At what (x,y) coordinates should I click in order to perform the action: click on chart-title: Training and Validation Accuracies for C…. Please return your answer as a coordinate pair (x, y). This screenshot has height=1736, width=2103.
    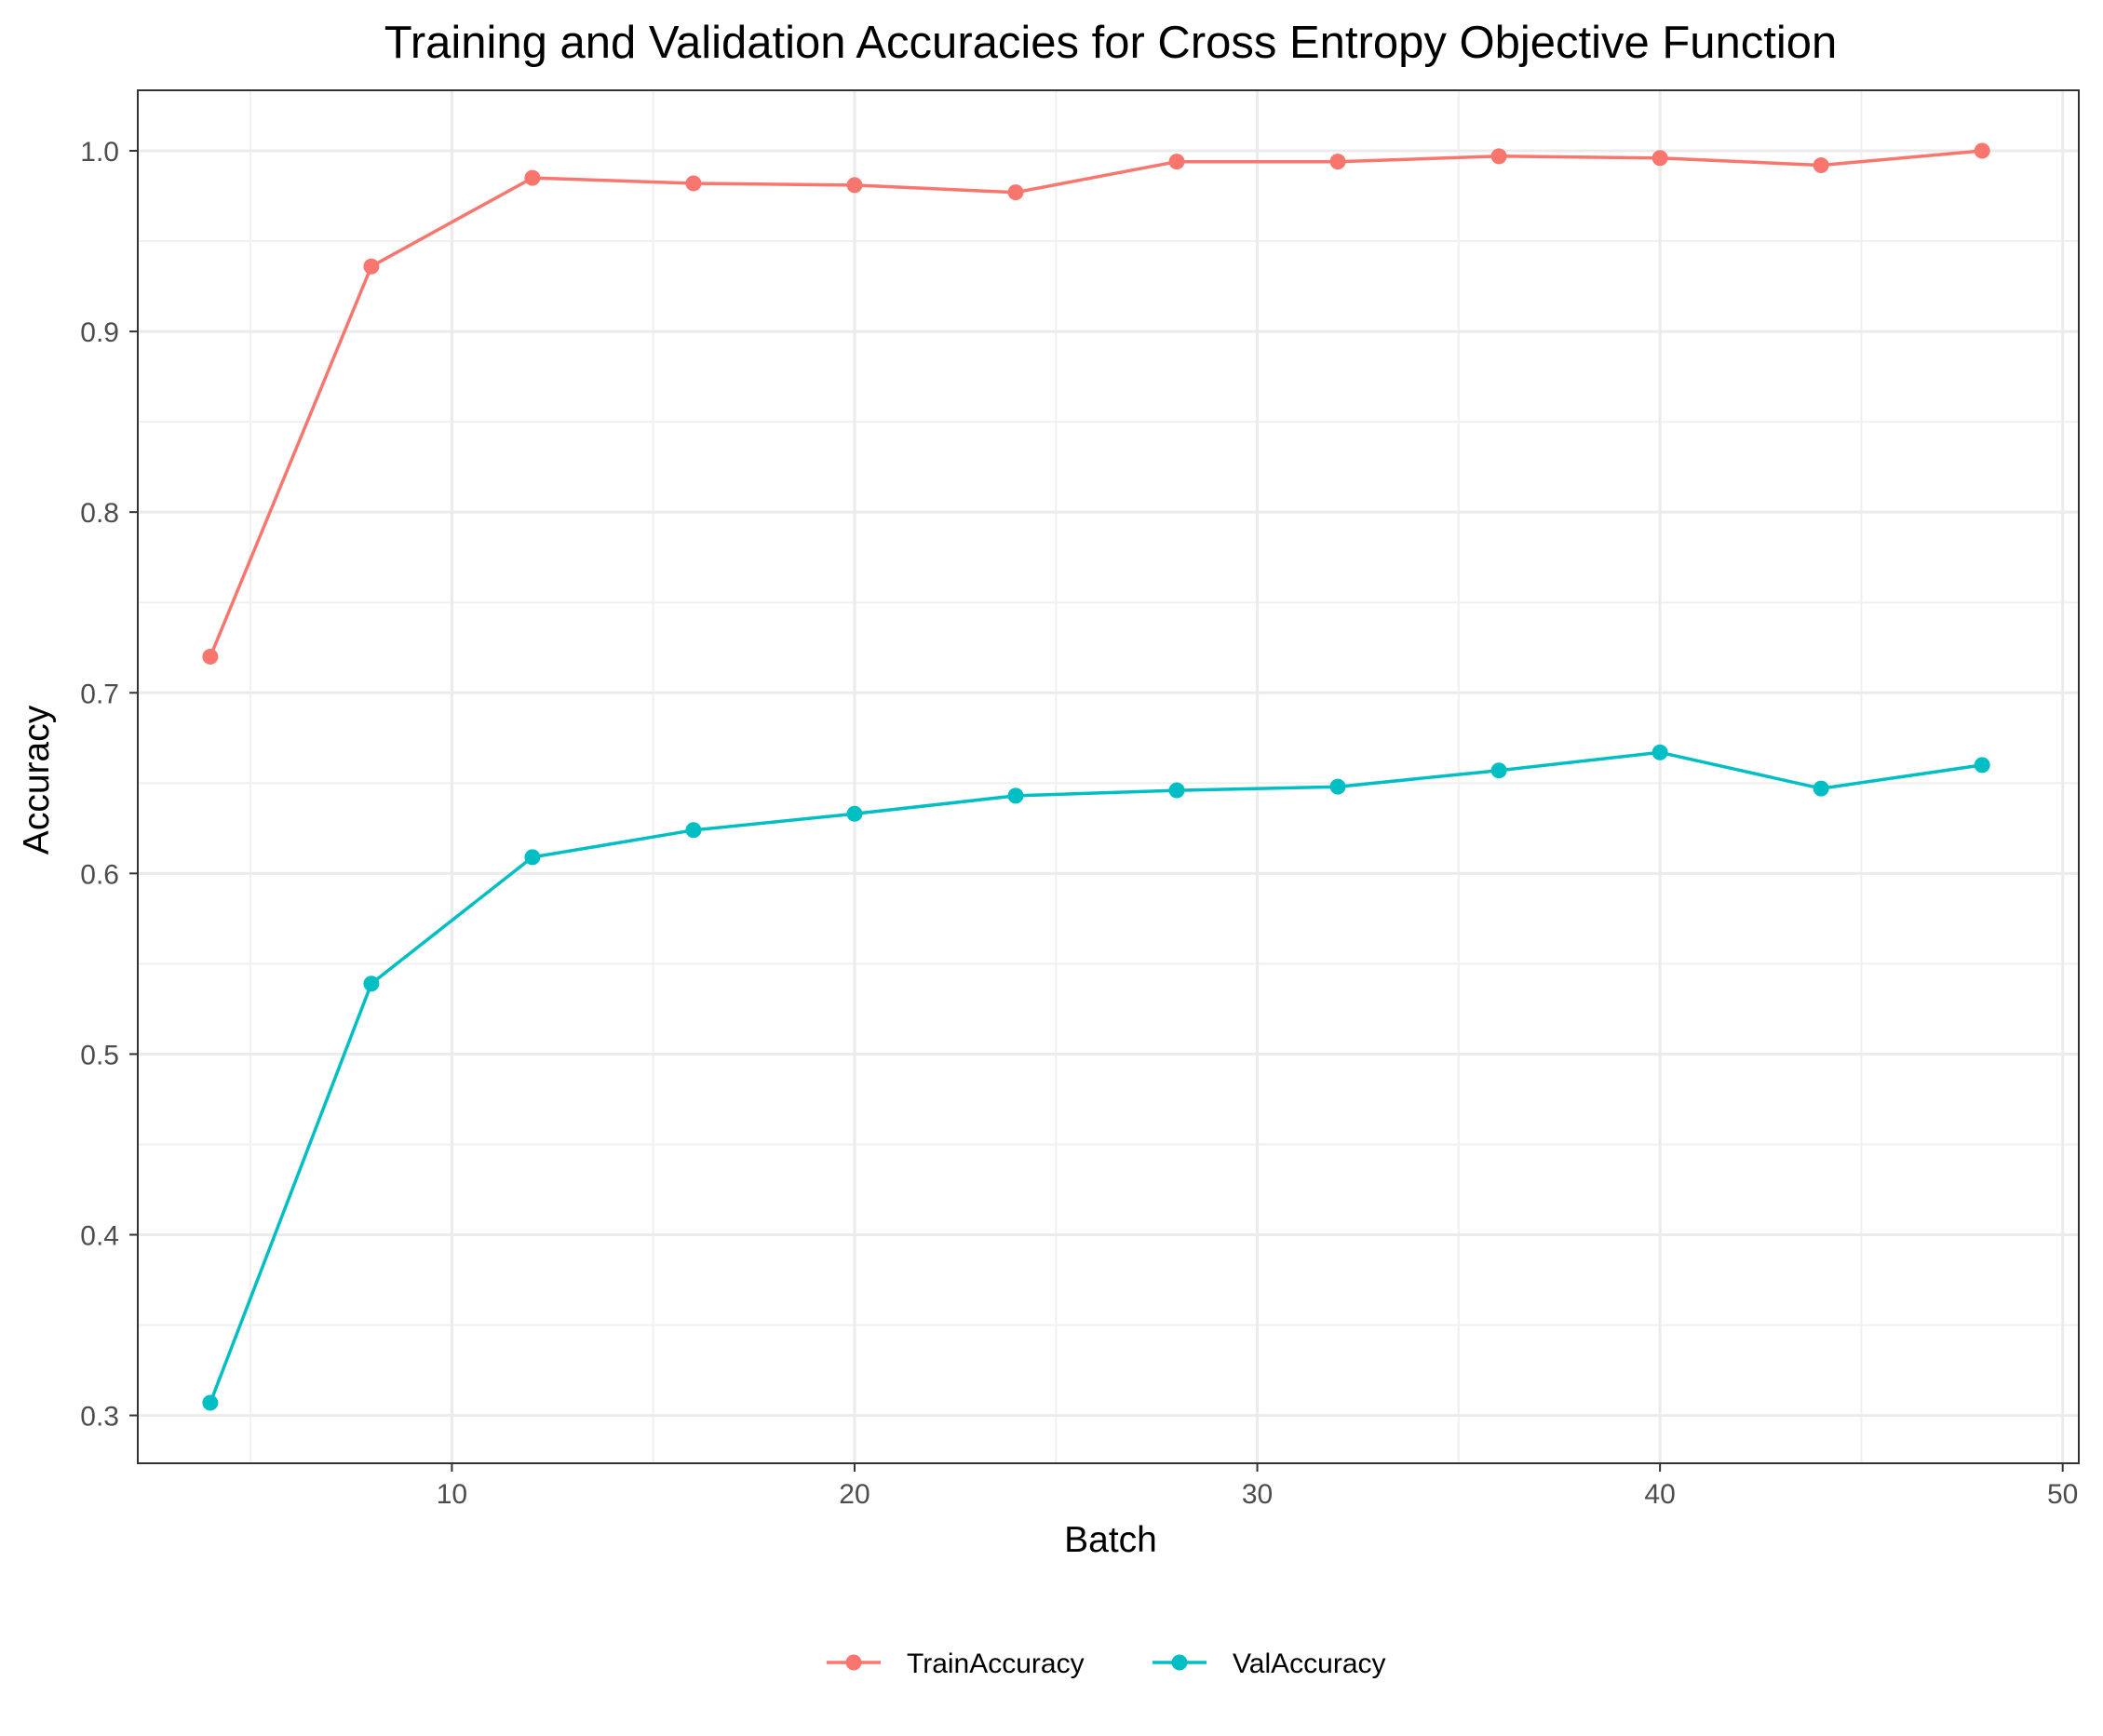
    Looking at the image, I should click on (1111, 43).